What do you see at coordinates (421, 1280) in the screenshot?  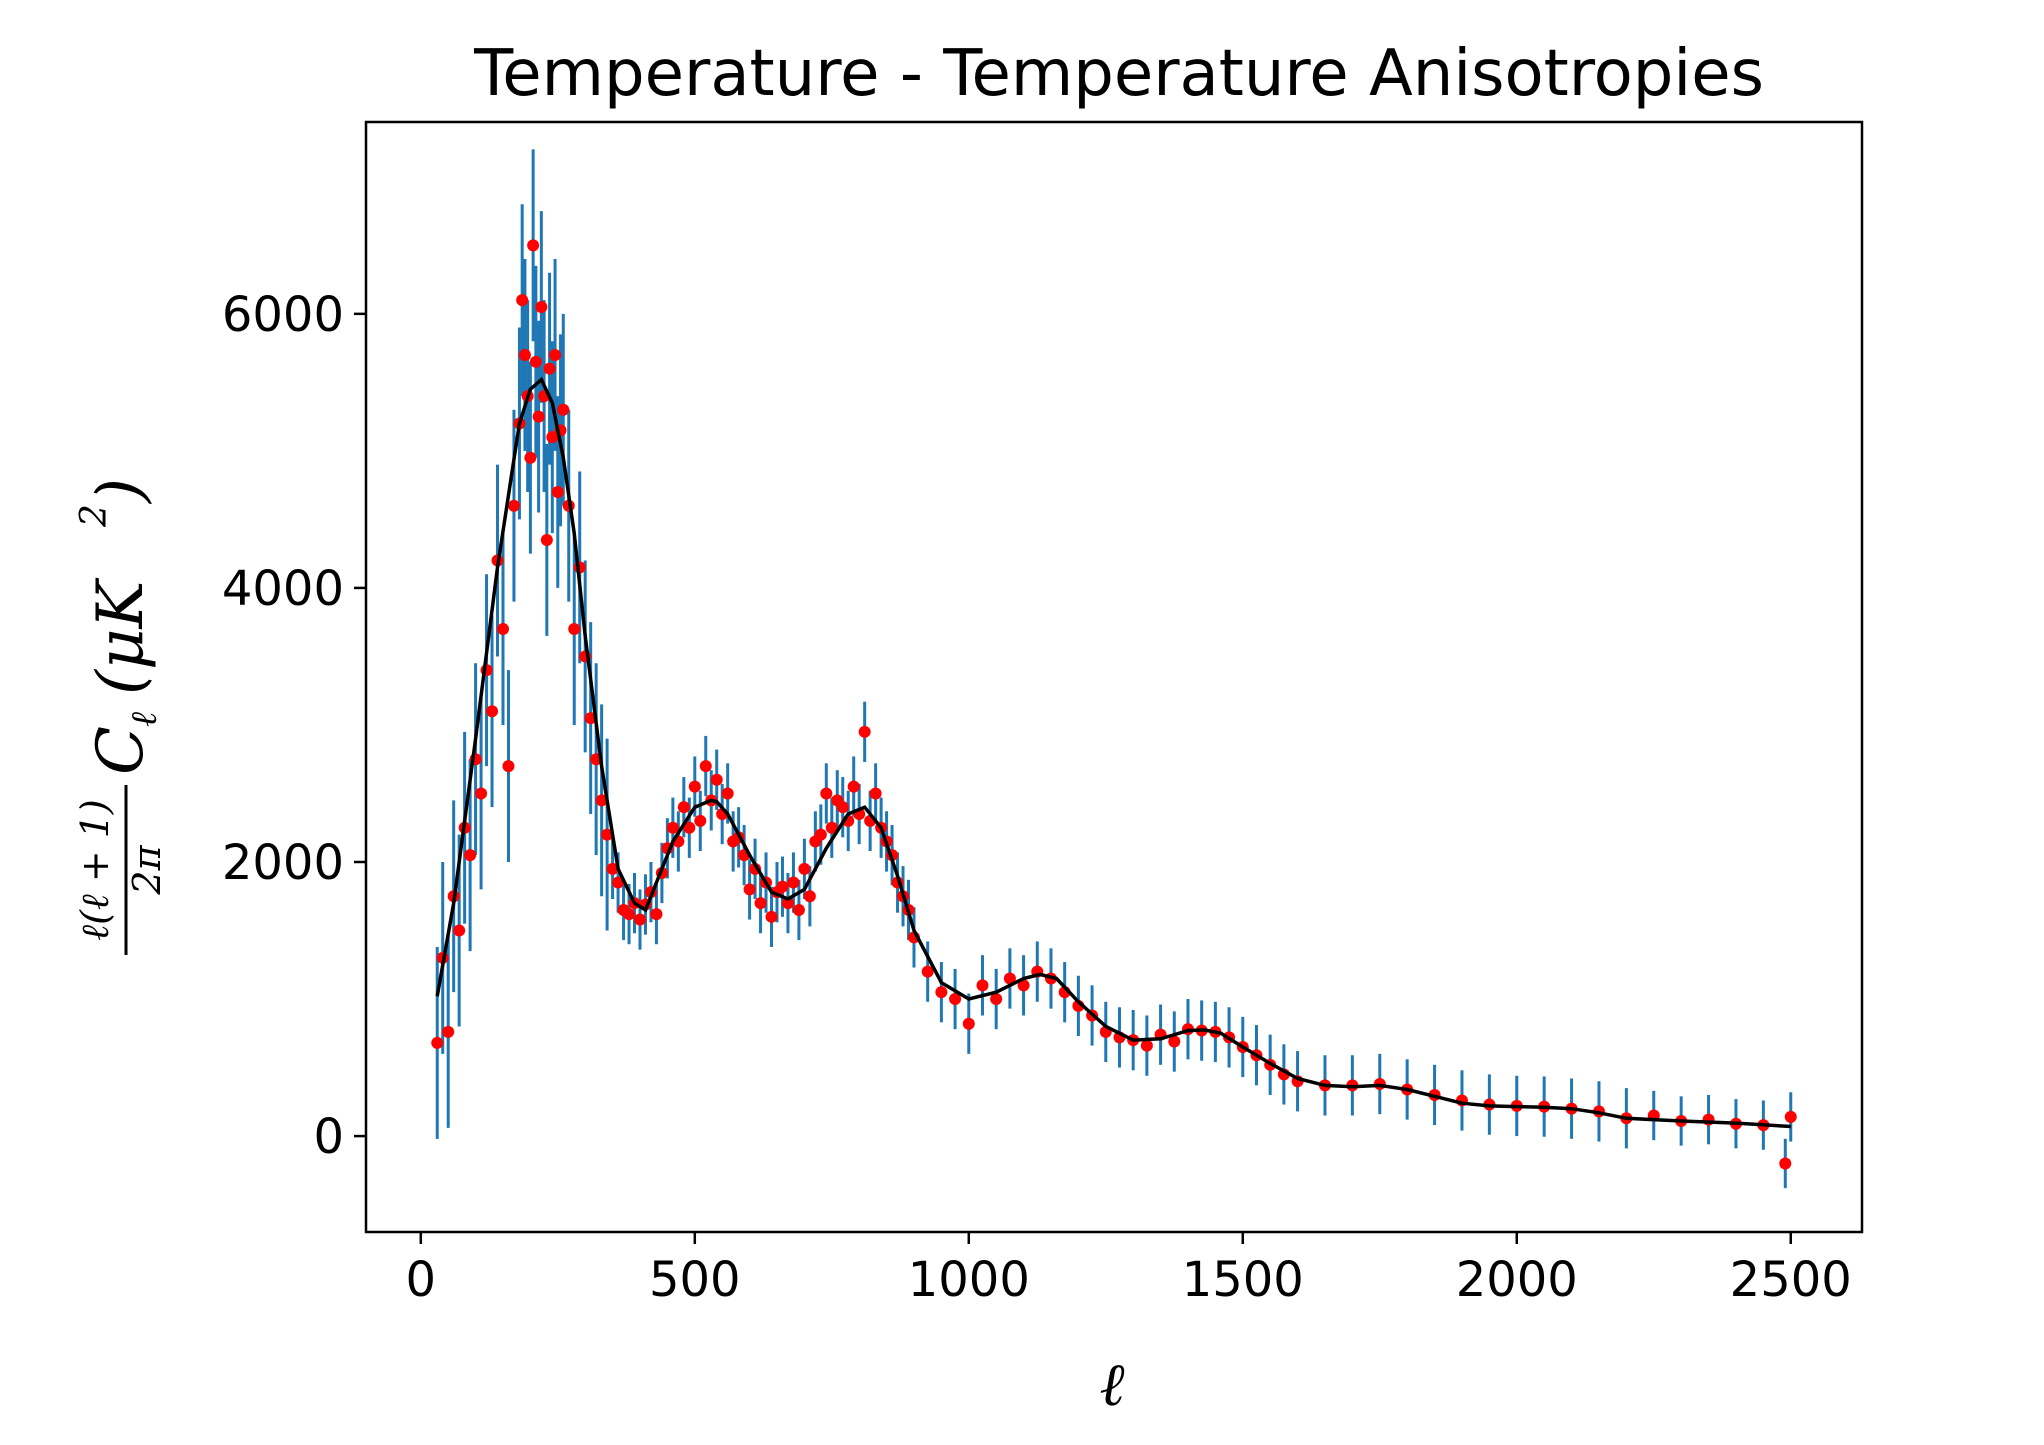 I see `x-tick-label: 0` at bounding box center [421, 1280].